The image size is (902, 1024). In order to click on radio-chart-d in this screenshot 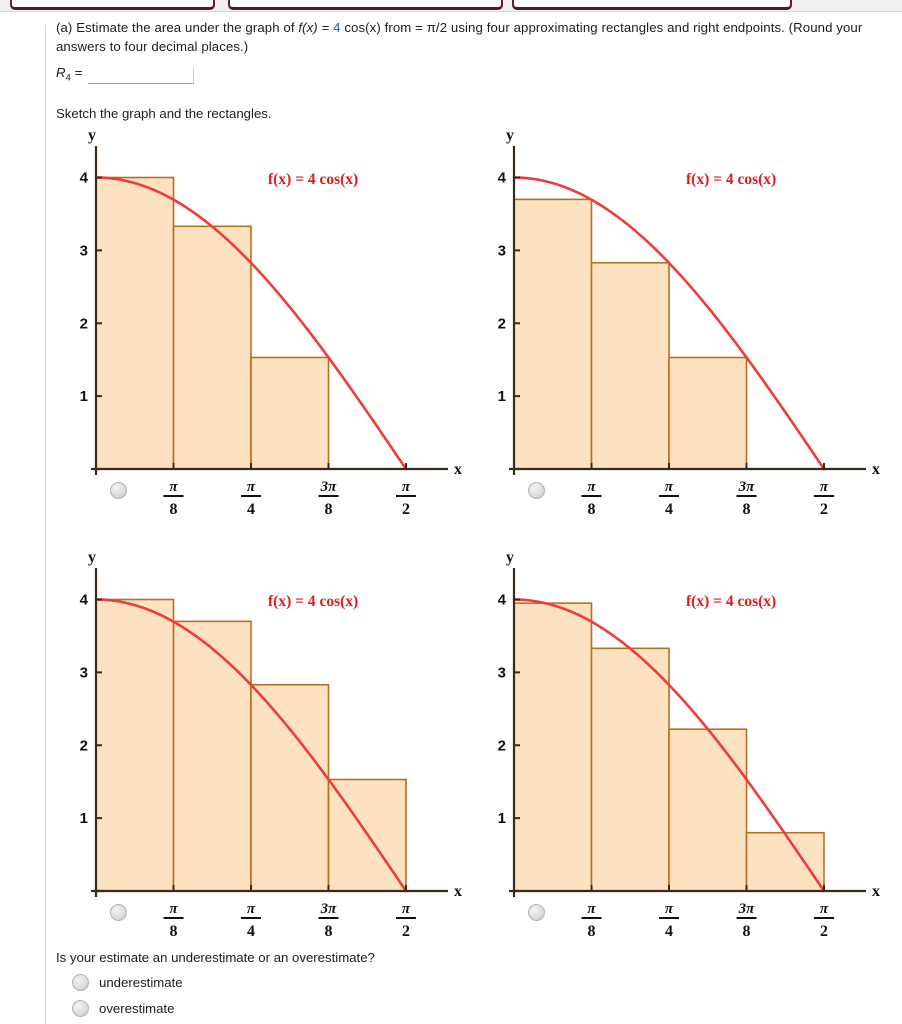, I will do `click(536, 912)`.